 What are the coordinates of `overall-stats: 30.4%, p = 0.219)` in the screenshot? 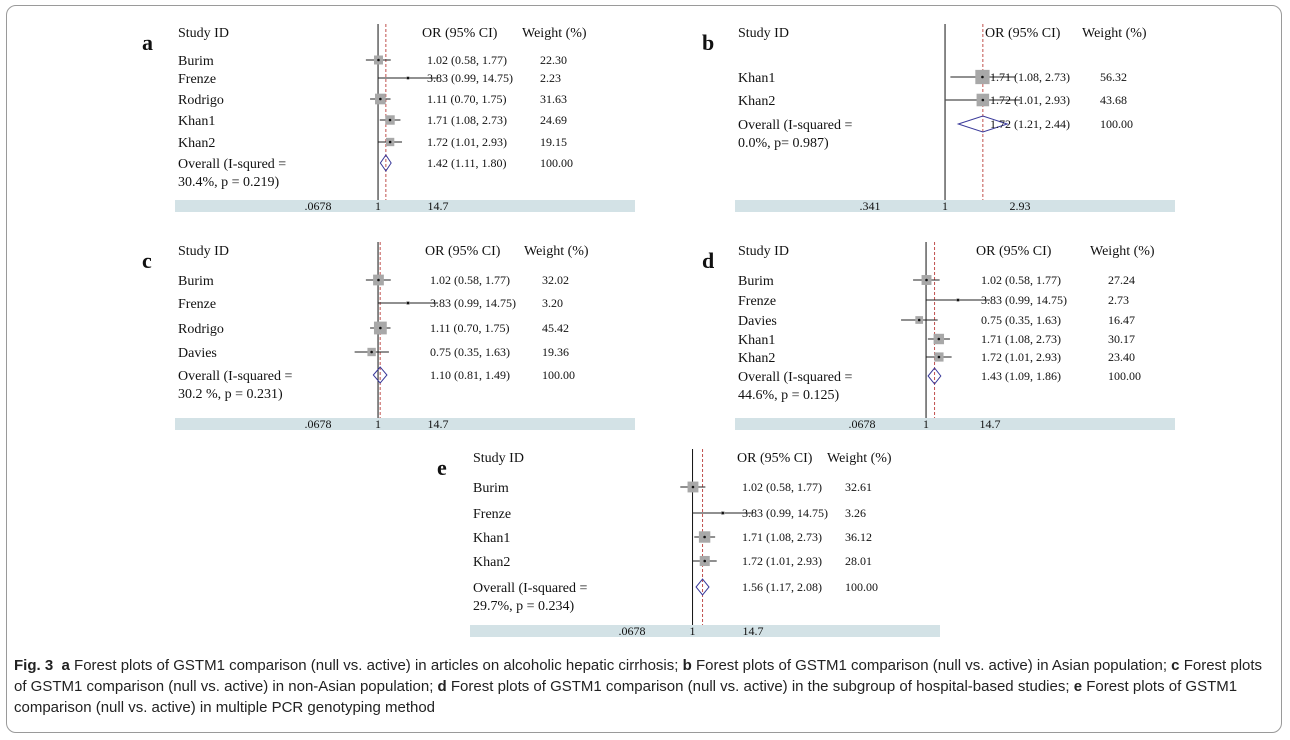 It's located at (229, 182).